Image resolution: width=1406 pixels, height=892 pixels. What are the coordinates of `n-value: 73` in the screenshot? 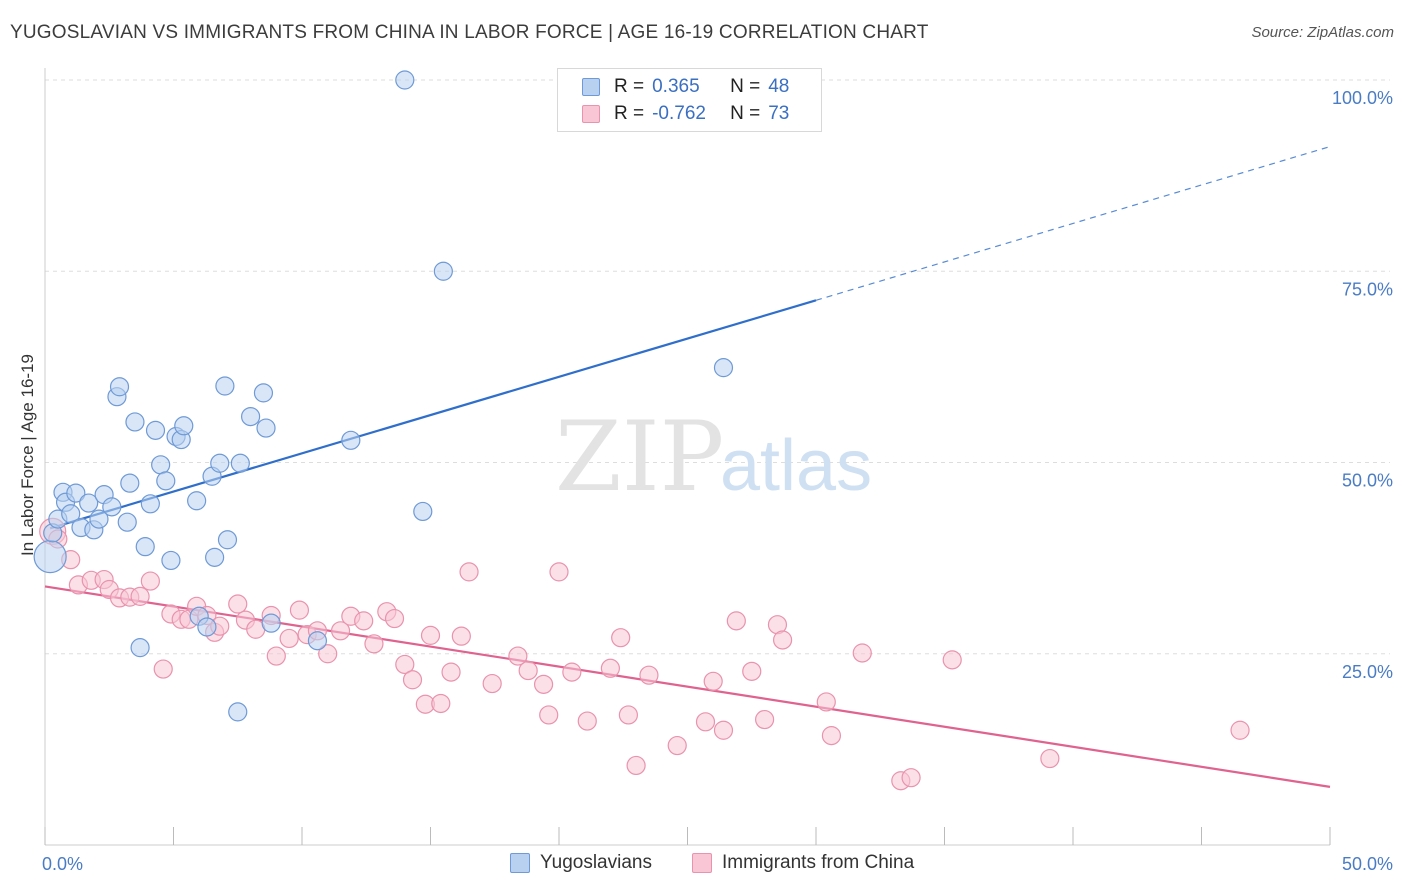 It's located at (779, 113).